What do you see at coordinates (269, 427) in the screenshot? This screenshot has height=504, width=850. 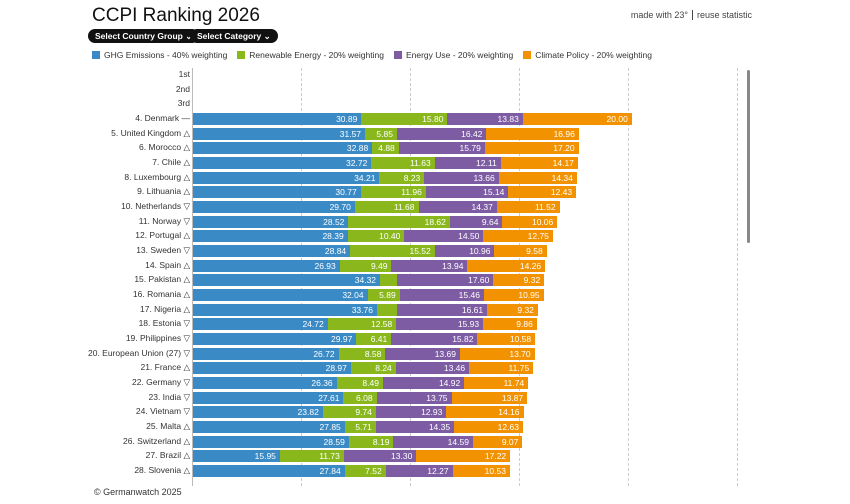 I see `bar-segment: 27.85` at bounding box center [269, 427].